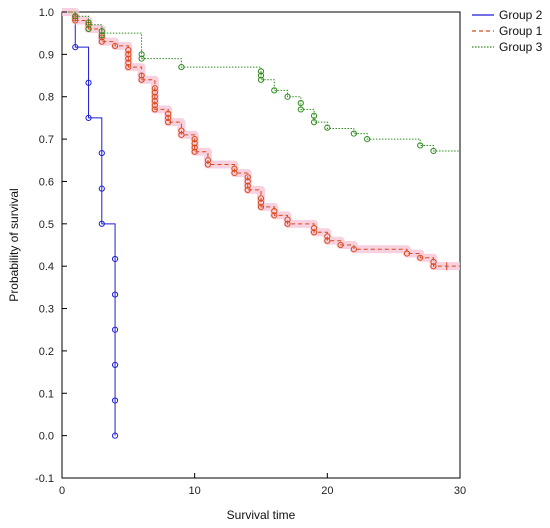  What do you see at coordinates (327, 491) in the screenshot?
I see `x-tick-label: 20` at bounding box center [327, 491].